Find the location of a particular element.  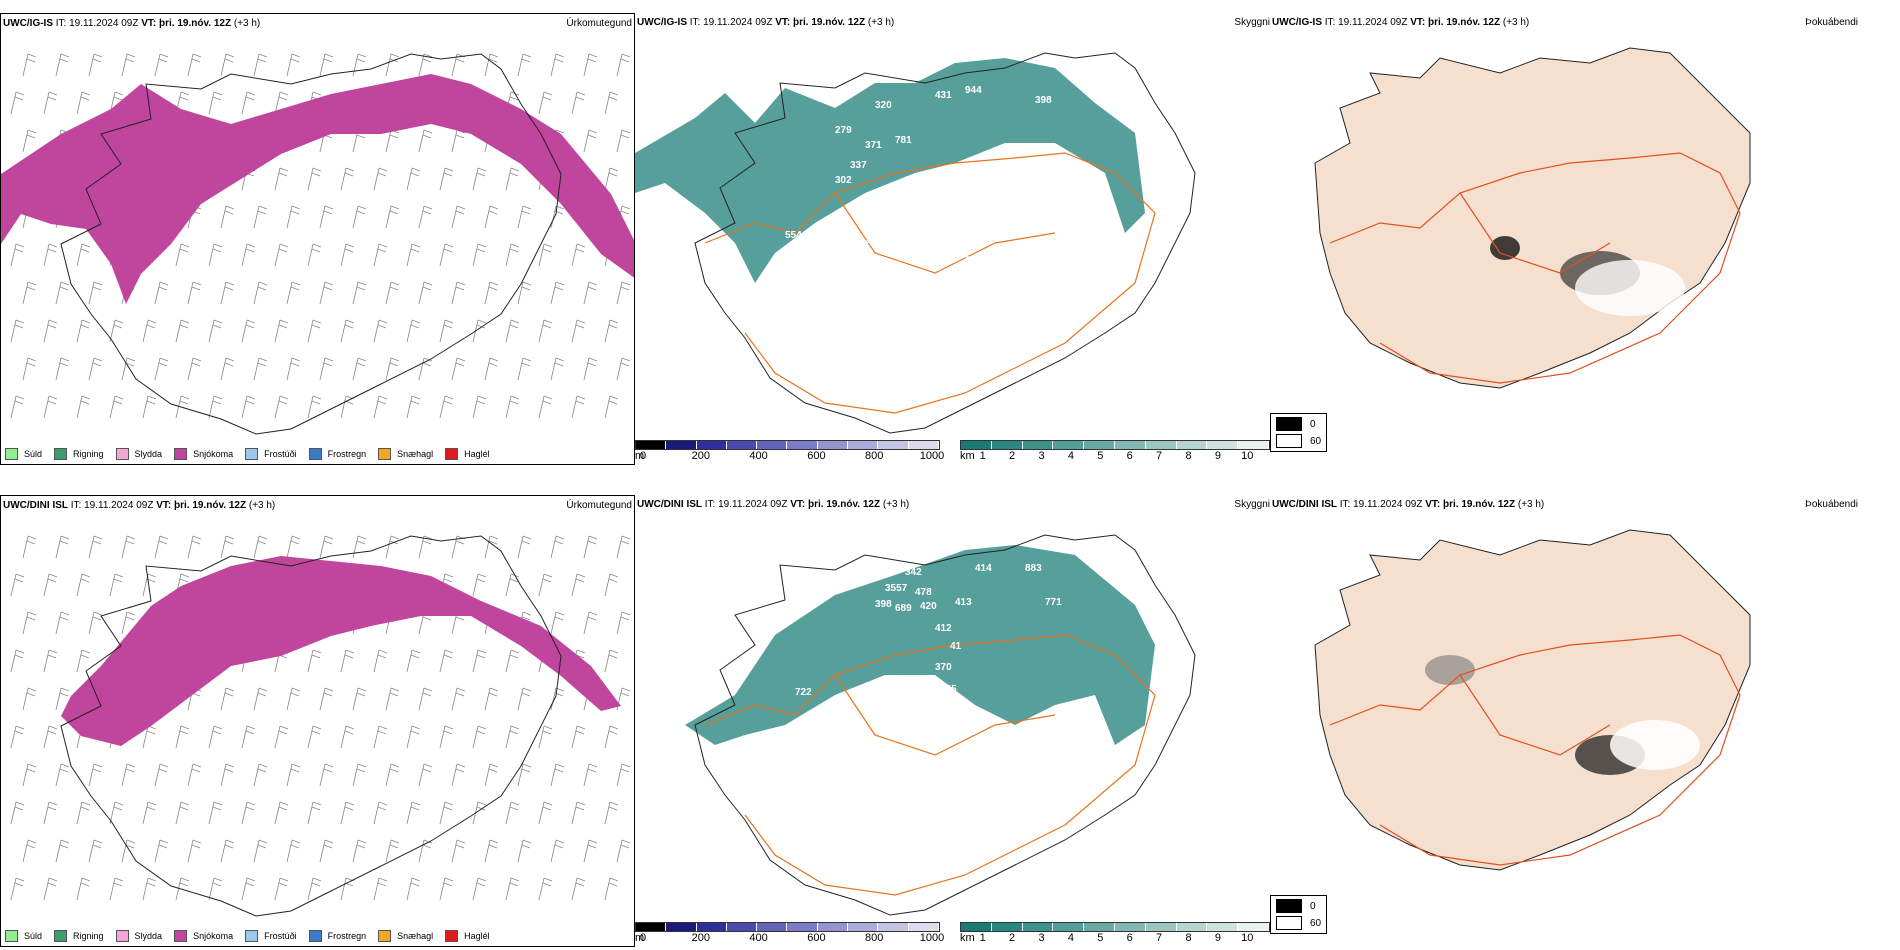

vt-value: þri. 19.nóv. 12Z is located at coordinates (1464, 22).